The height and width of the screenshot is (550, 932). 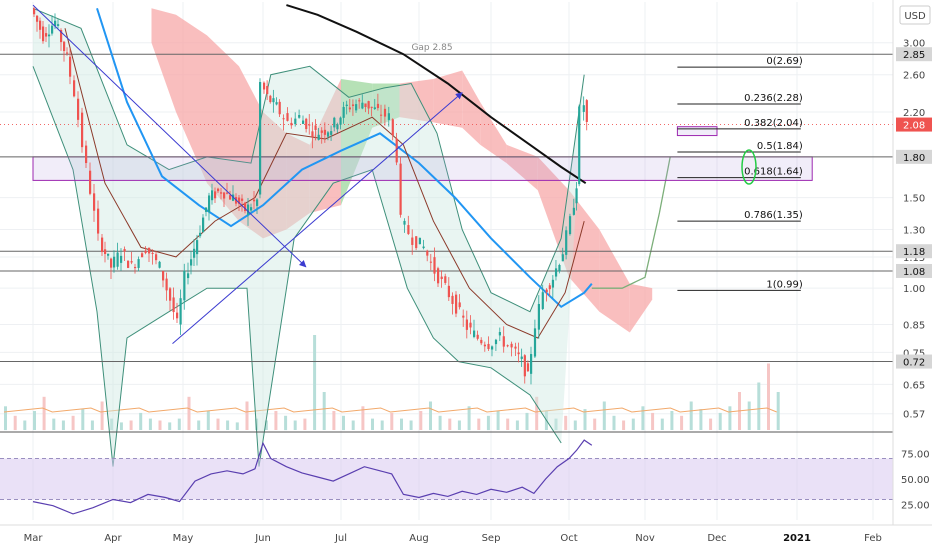 What do you see at coordinates (169, 136) in the screenshot?
I see `trend-line-down` at bounding box center [169, 136].